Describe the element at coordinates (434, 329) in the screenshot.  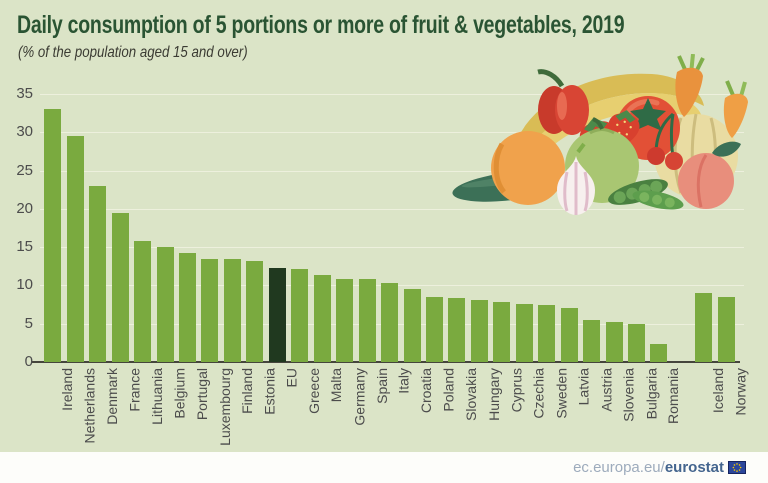
I see `bar-poland` at that location.